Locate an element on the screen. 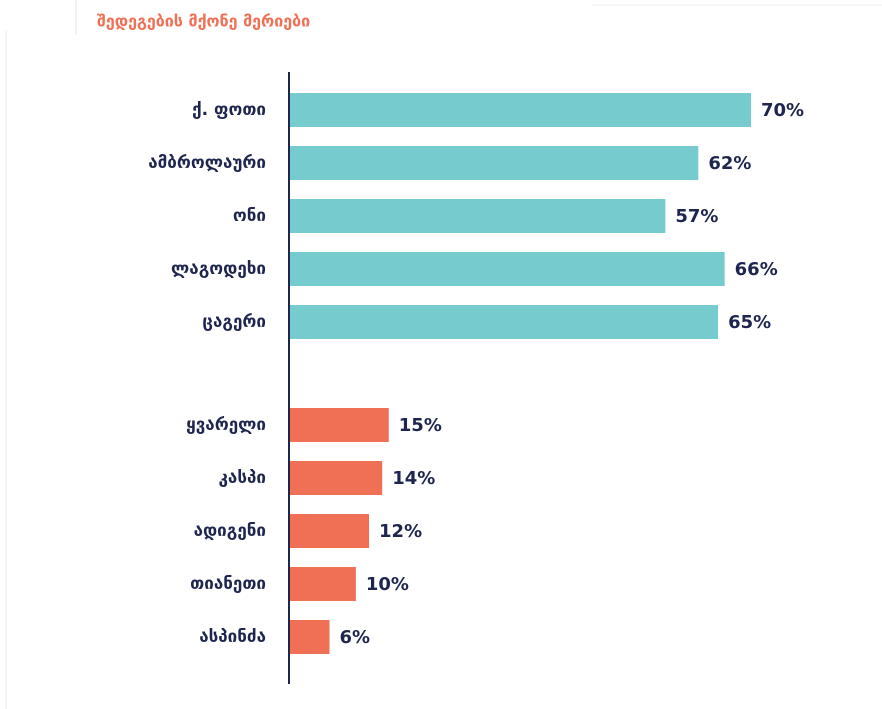 This screenshot has width=882, height=709. category-label: კასპი is located at coordinates (242, 478).